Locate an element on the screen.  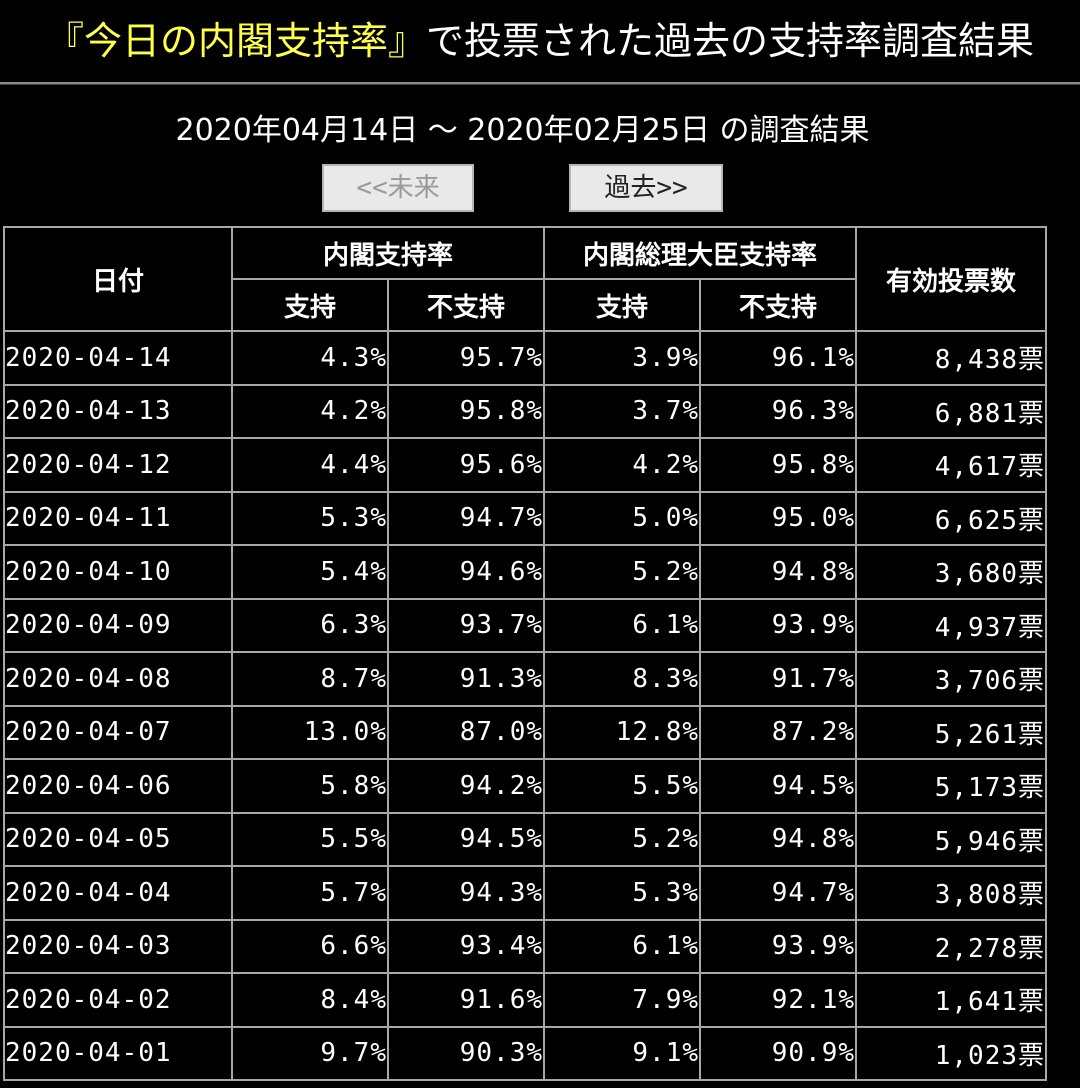
row-votes-cell: 1,023票 is located at coordinates (951, 1053).